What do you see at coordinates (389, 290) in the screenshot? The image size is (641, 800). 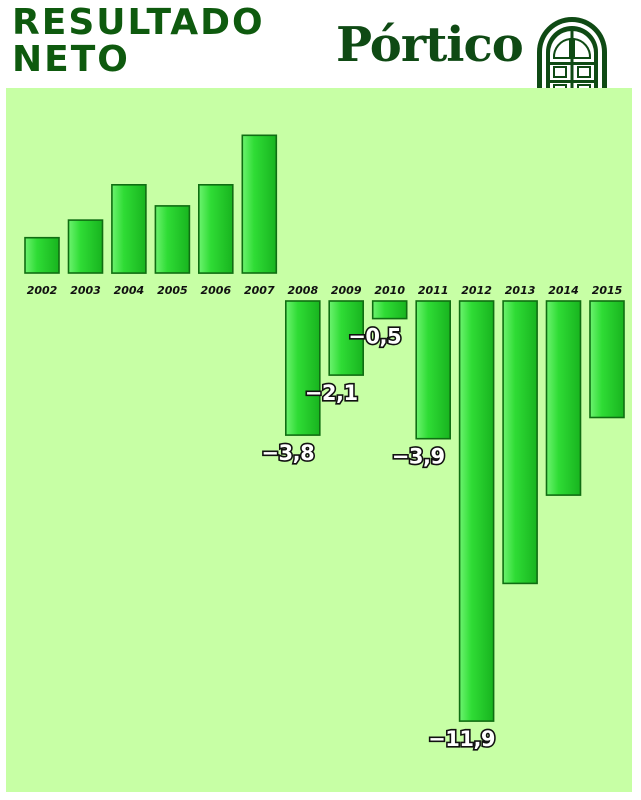 I see `year-label-2010: 2010` at bounding box center [389, 290].